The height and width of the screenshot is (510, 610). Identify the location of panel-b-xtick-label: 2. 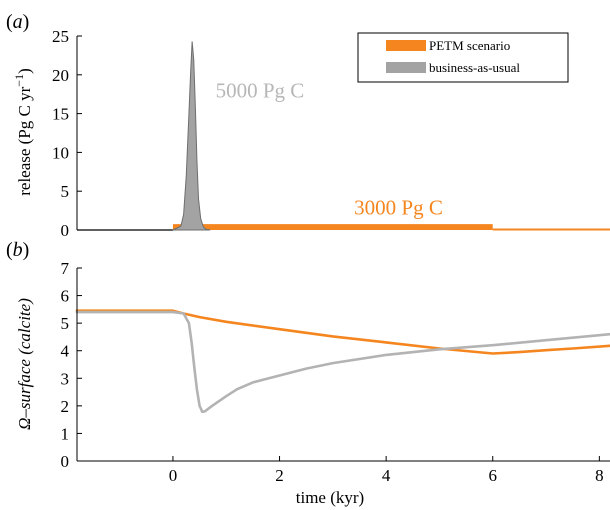
(279, 475).